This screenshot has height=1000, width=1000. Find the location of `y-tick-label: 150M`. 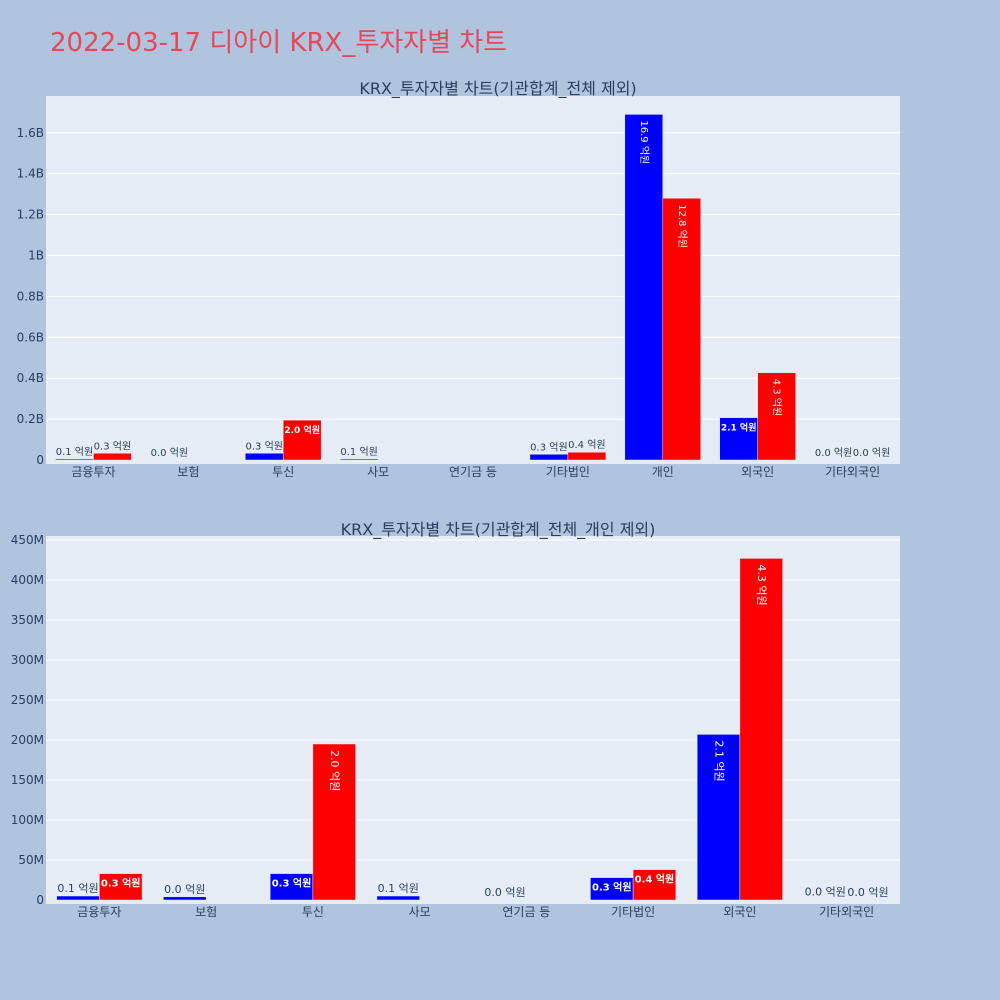

y-tick-label: 150M is located at coordinates (27, 780).